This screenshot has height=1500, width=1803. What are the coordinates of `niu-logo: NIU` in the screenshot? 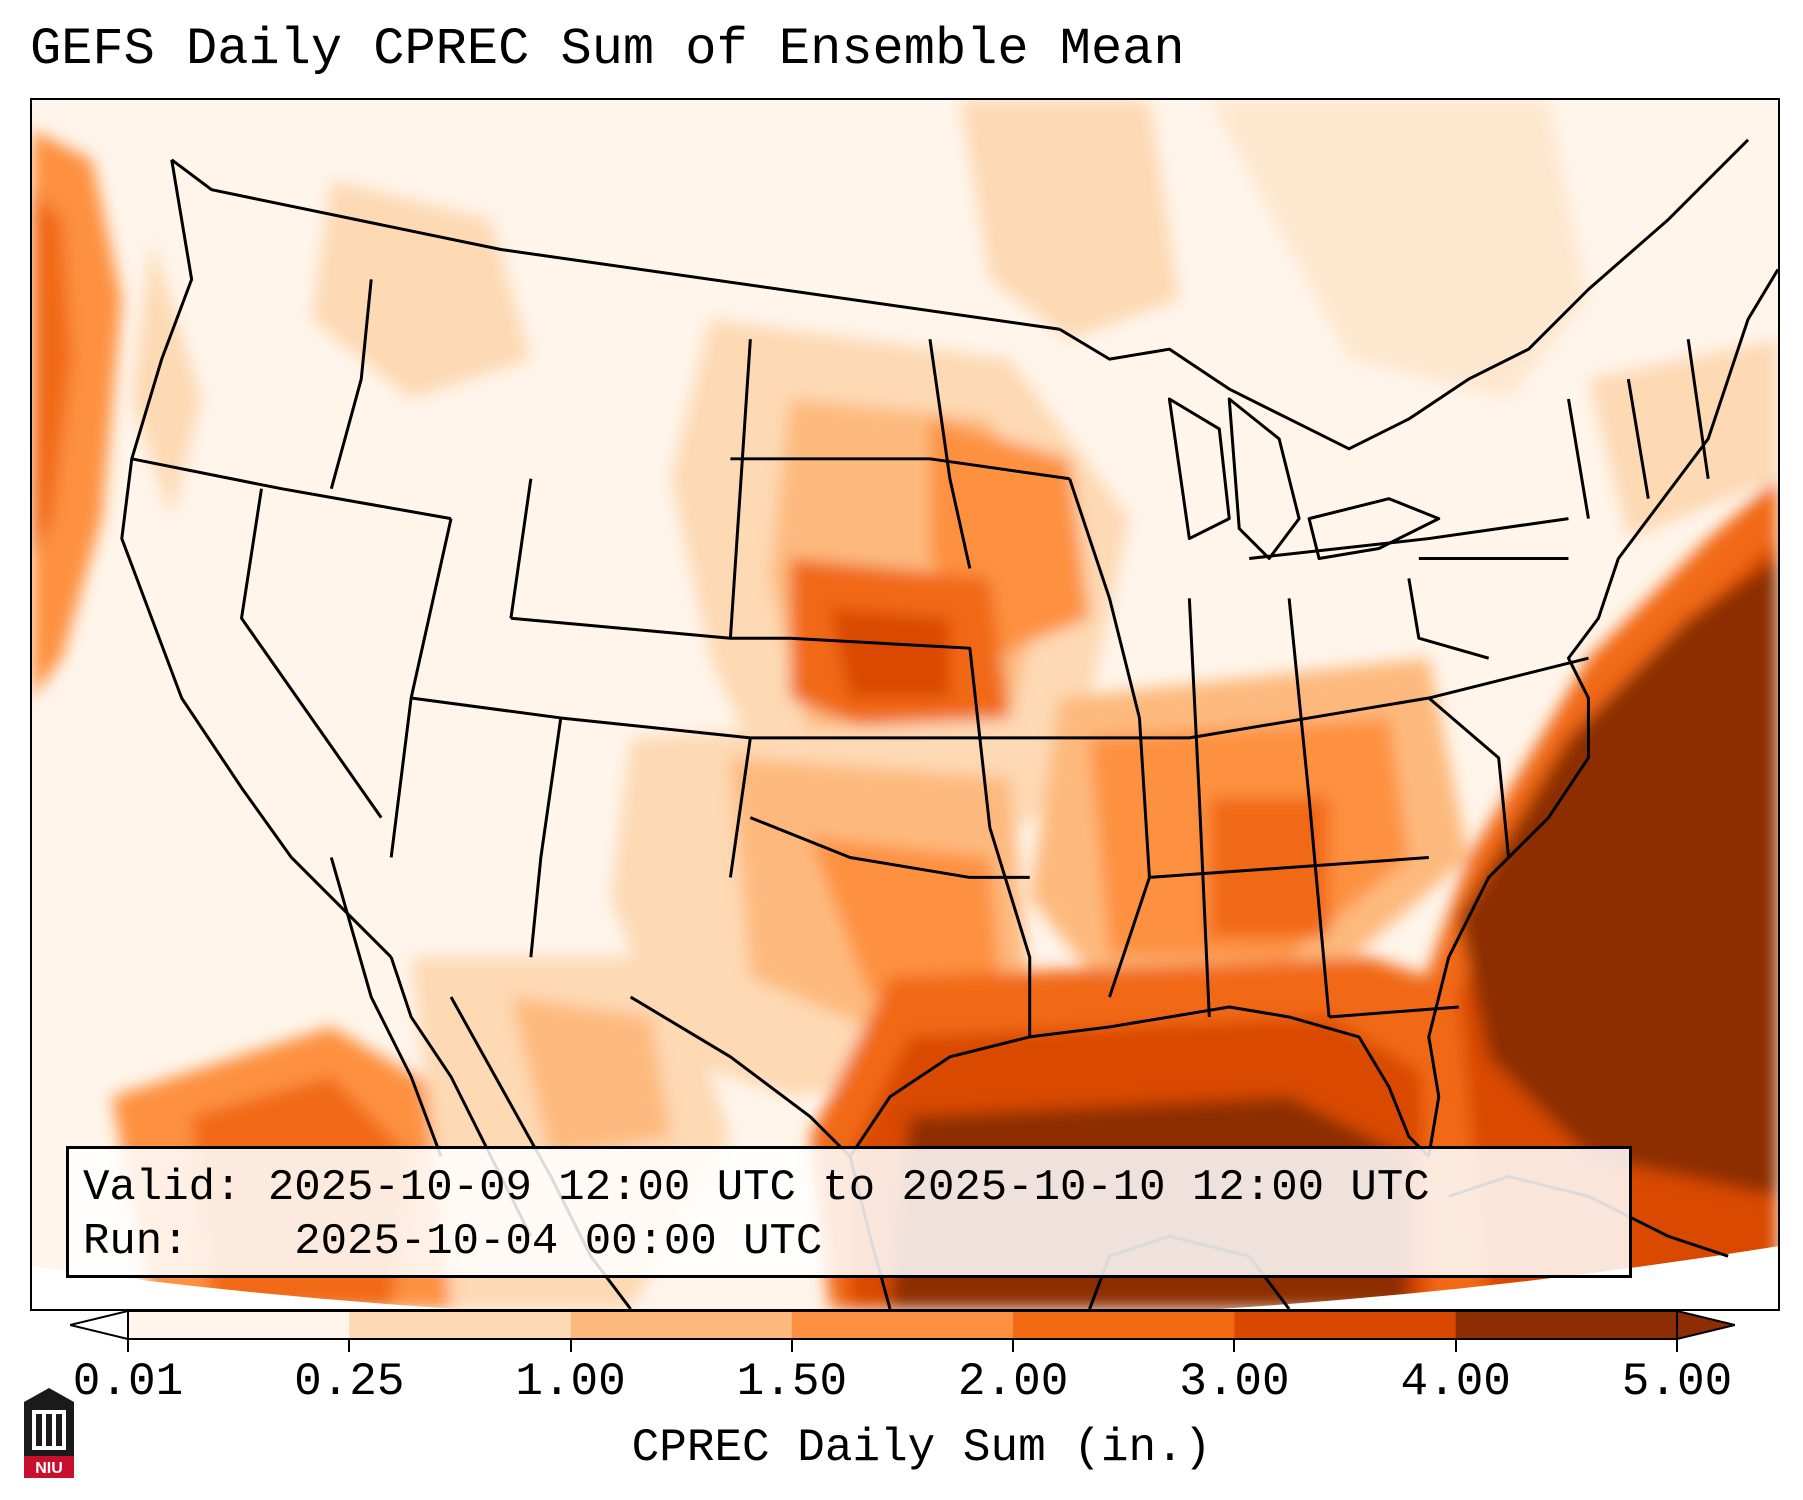 It's located at (49, 1433).